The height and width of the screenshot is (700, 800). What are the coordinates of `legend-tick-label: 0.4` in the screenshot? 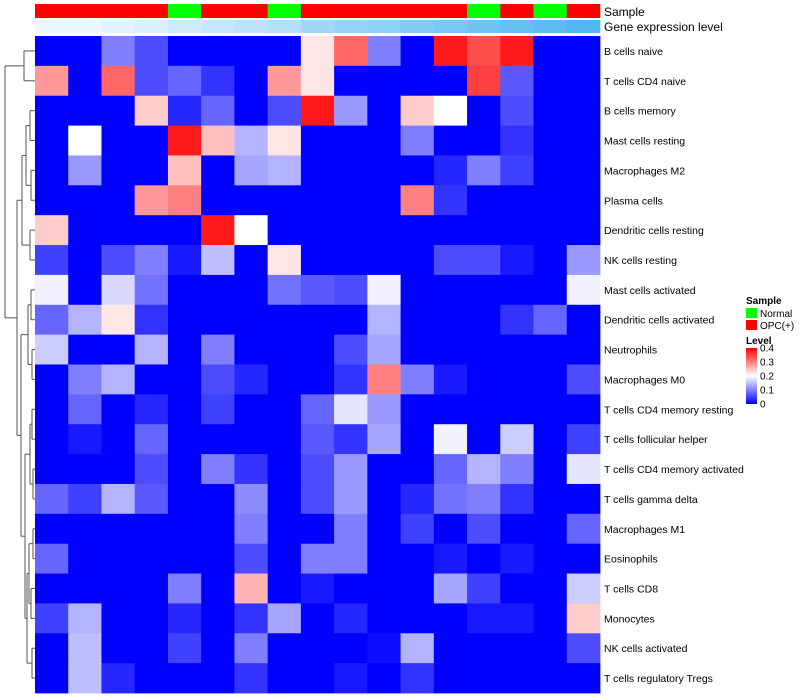 It's located at (767, 349).